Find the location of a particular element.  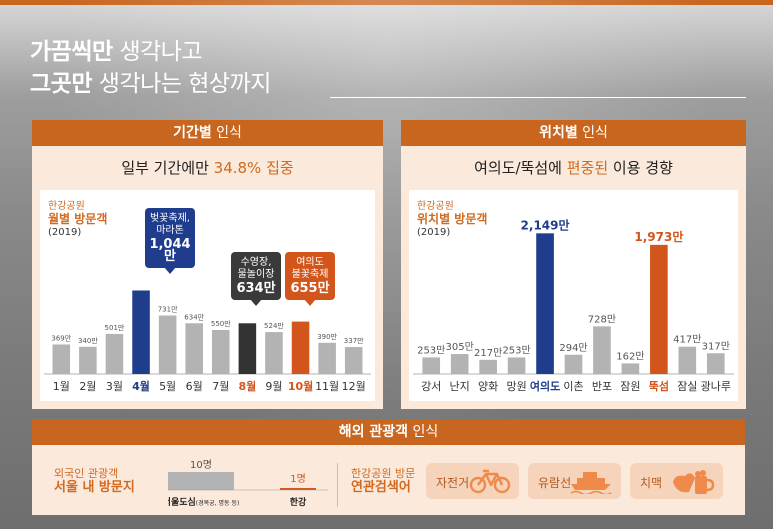

bar-downtown is located at coordinates (201, 481).